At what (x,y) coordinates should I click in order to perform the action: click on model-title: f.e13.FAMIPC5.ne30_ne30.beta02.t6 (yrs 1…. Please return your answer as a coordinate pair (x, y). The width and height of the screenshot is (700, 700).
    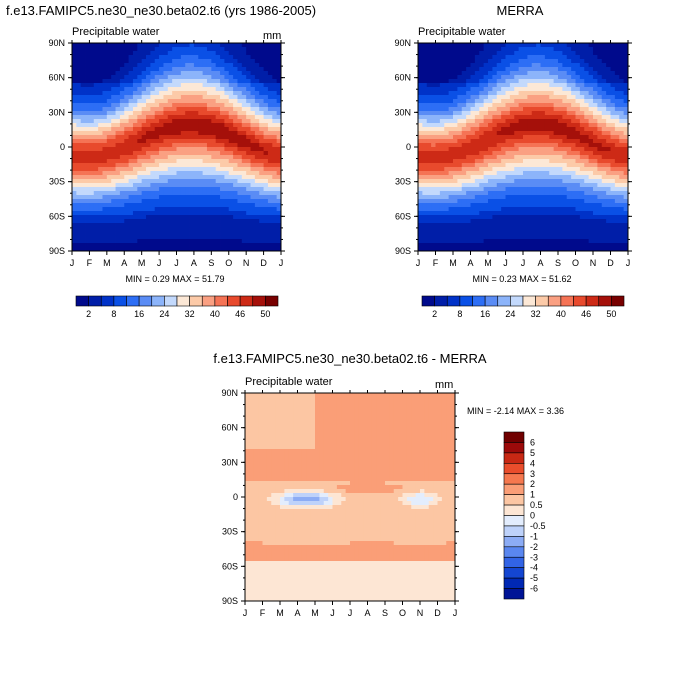
    Looking at the image, I should click on (161, 10).